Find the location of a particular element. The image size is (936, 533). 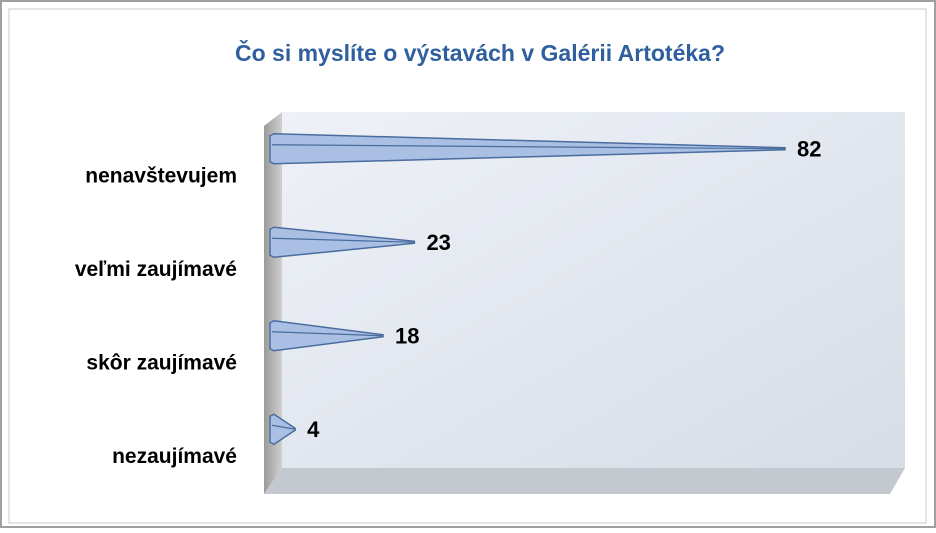

value-label: 4 is located at coordinates (313, 429).